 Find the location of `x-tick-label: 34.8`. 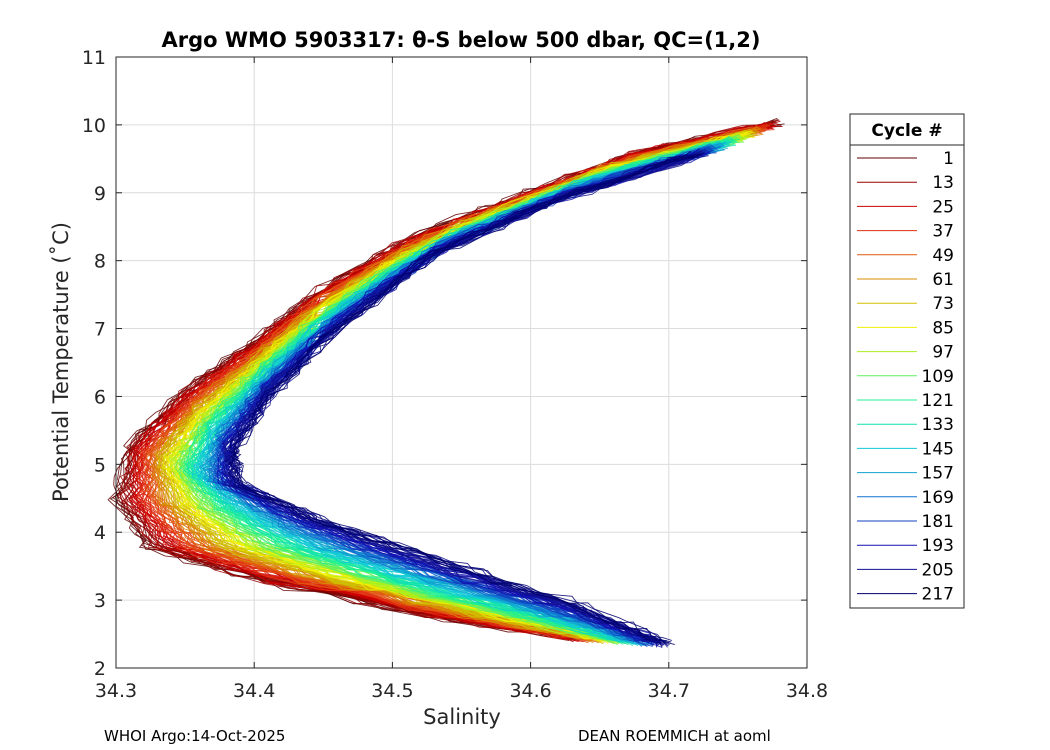

x-tick-label: 34.8 is located at coordinates (807, 691).